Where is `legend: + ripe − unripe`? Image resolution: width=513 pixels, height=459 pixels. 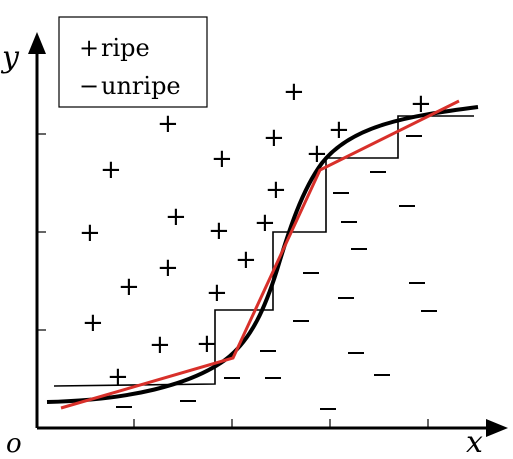 legend: + ripe − unripe is located at coordinates (133, 62).